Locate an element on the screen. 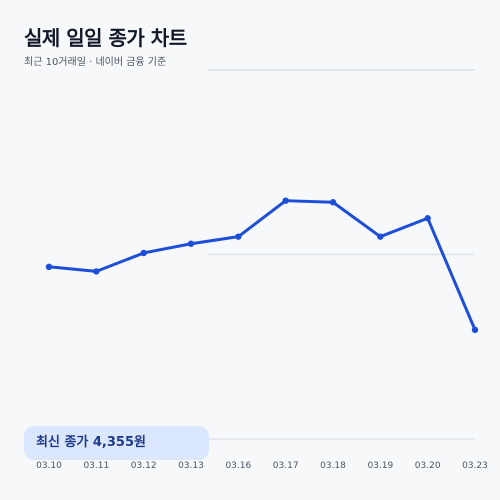 The image size is (500, 500). x-tick-label: 03.17 is located at coordinates (286, 466).